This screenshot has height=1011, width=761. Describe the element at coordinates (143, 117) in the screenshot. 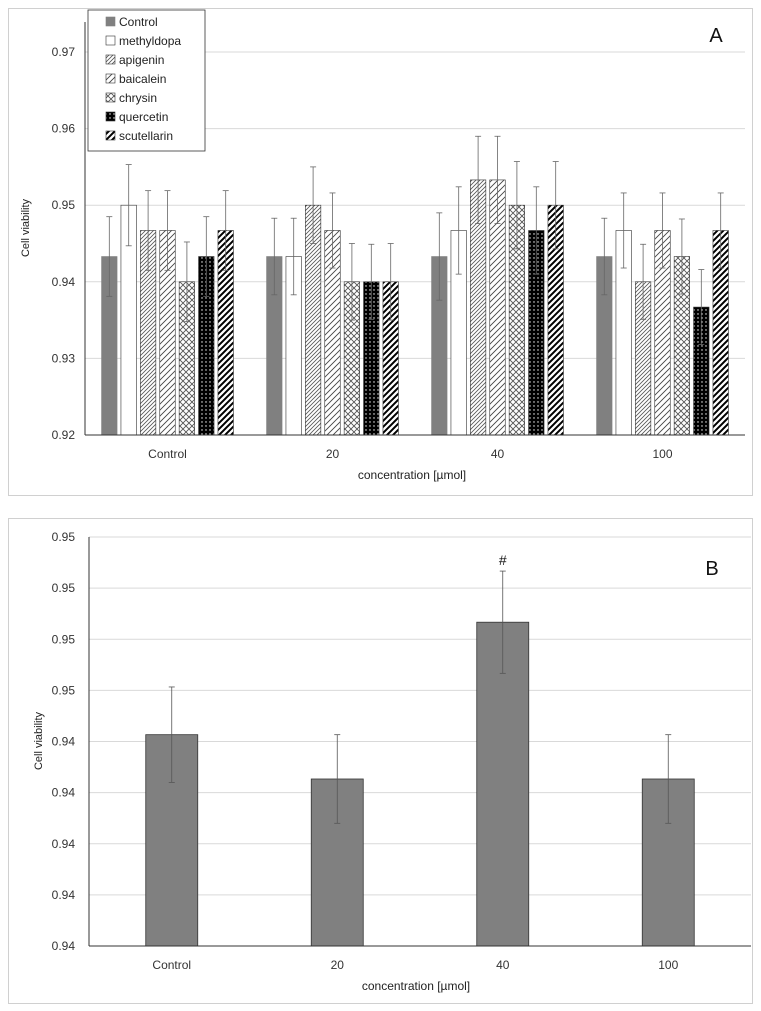

I see `legend-label: quercetin` at that location.